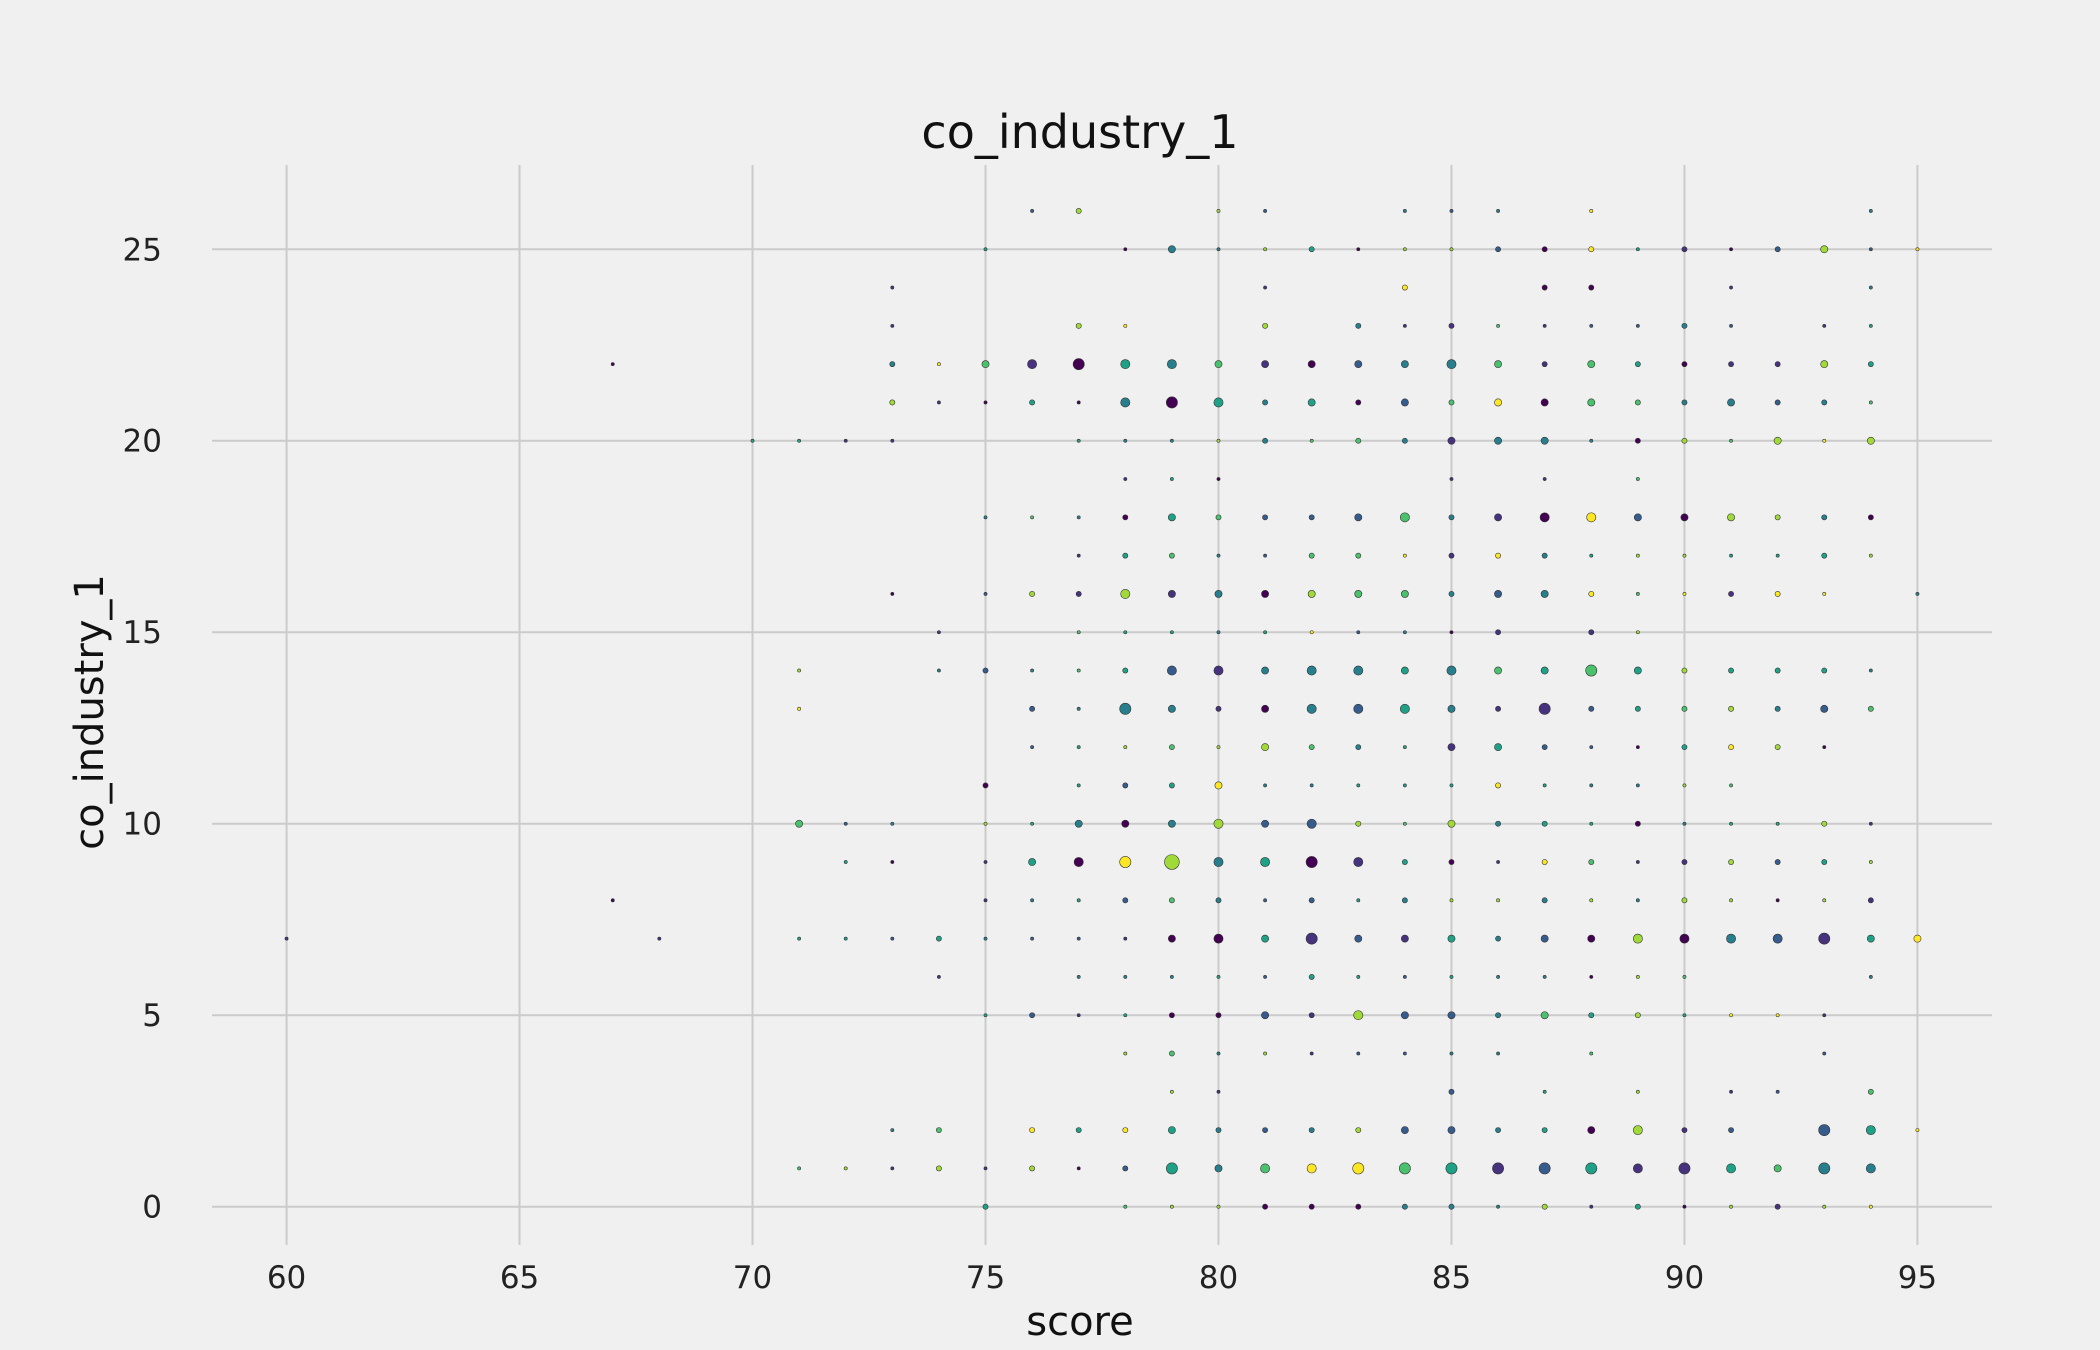  Describe the element at coordinates (1218, 1278) in the screenshot. I see `x-tick-label: 80` at that location.